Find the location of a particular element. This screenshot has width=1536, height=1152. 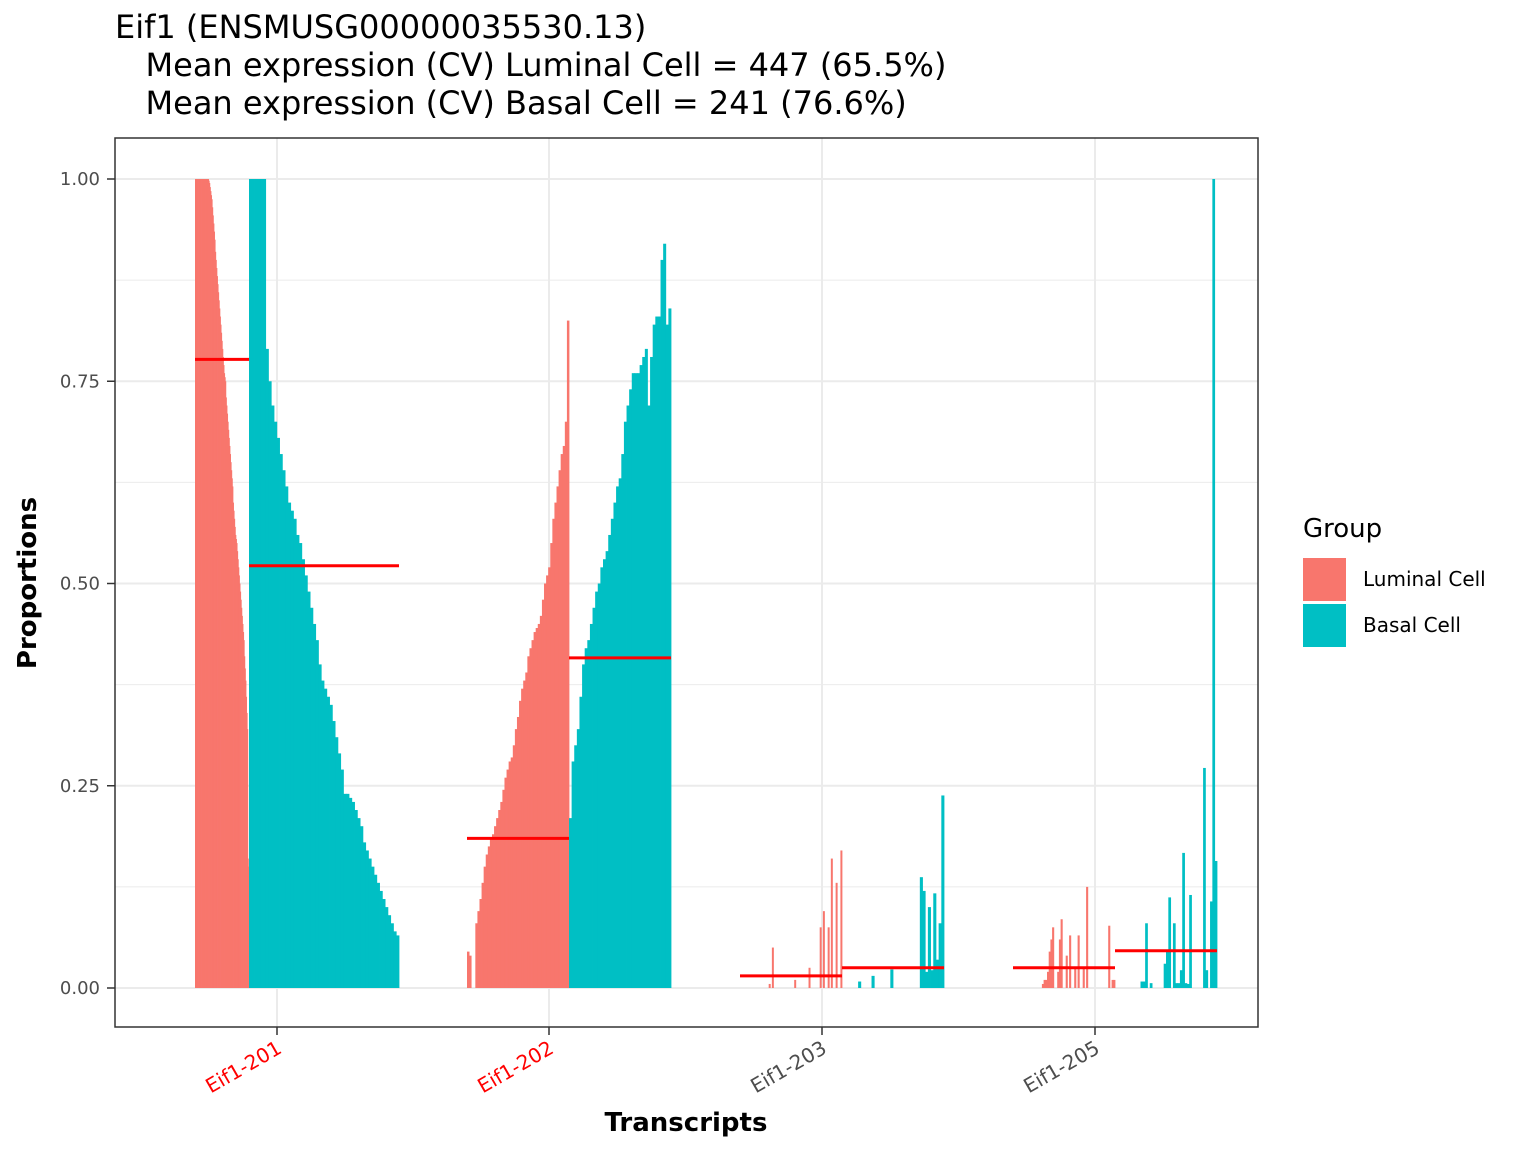

y-tick-label: 1.00 is located at coordinates (80, 179).